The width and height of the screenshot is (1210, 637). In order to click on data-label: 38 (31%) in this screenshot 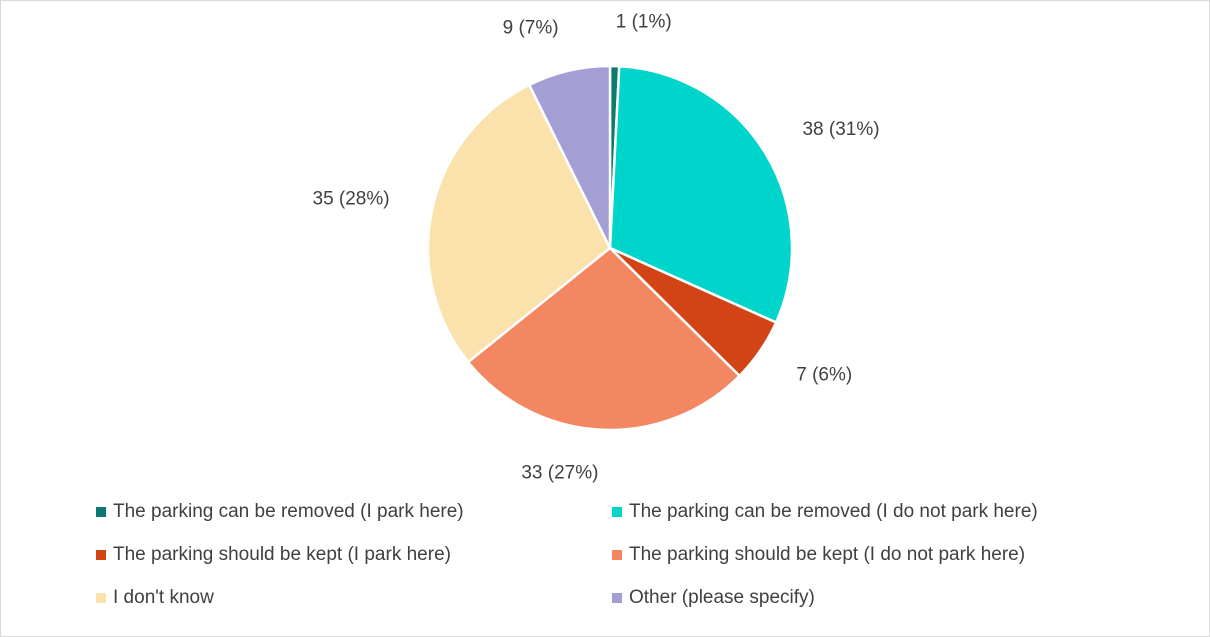, I will do `click(840, 129)`.